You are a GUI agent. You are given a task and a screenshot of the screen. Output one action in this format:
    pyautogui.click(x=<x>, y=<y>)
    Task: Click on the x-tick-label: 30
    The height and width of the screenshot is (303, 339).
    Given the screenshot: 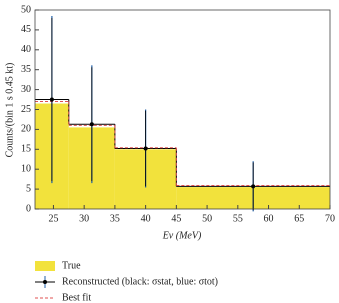 What is the action you would take?
    pyautogui.click(x=84, y=218)
    